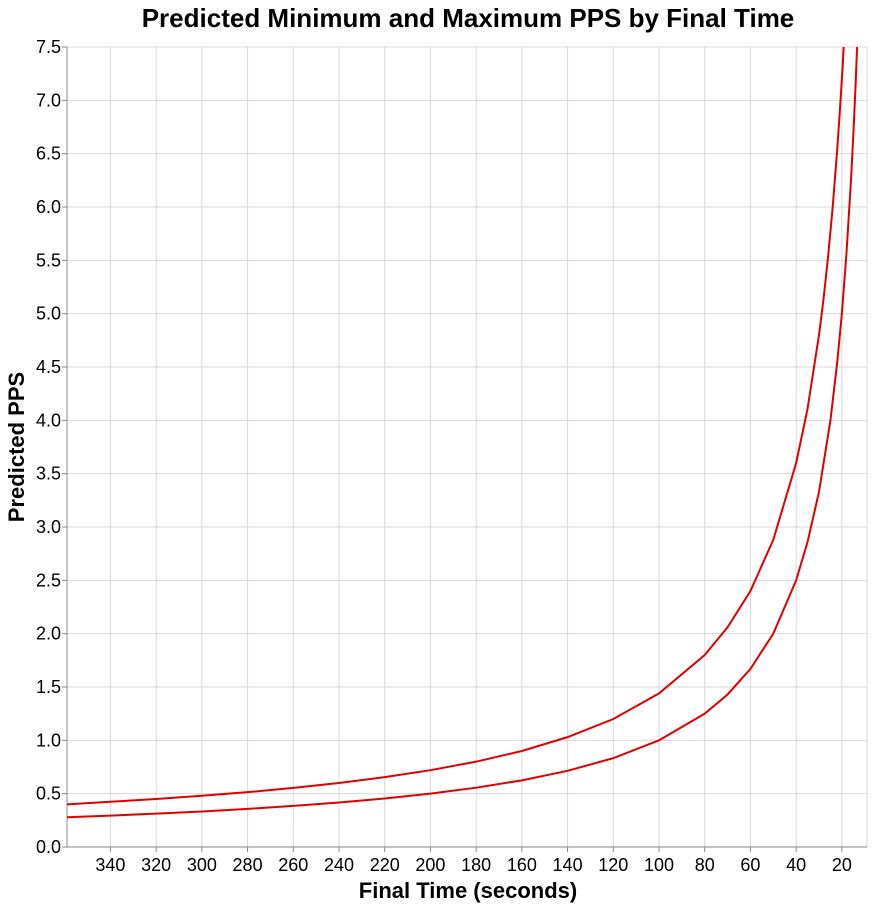 This screenshot has width=873, height=907. What do you see at coordinates (110, 865) in the screenshot?
I see `x-tick-label: 340` at bounding box center [110, 865].